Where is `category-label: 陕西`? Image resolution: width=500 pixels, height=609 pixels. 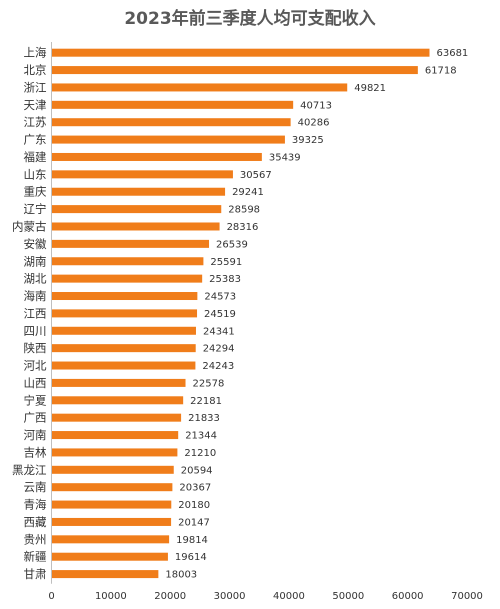
category-label: 陕西 is located at coordinates (35, 348).